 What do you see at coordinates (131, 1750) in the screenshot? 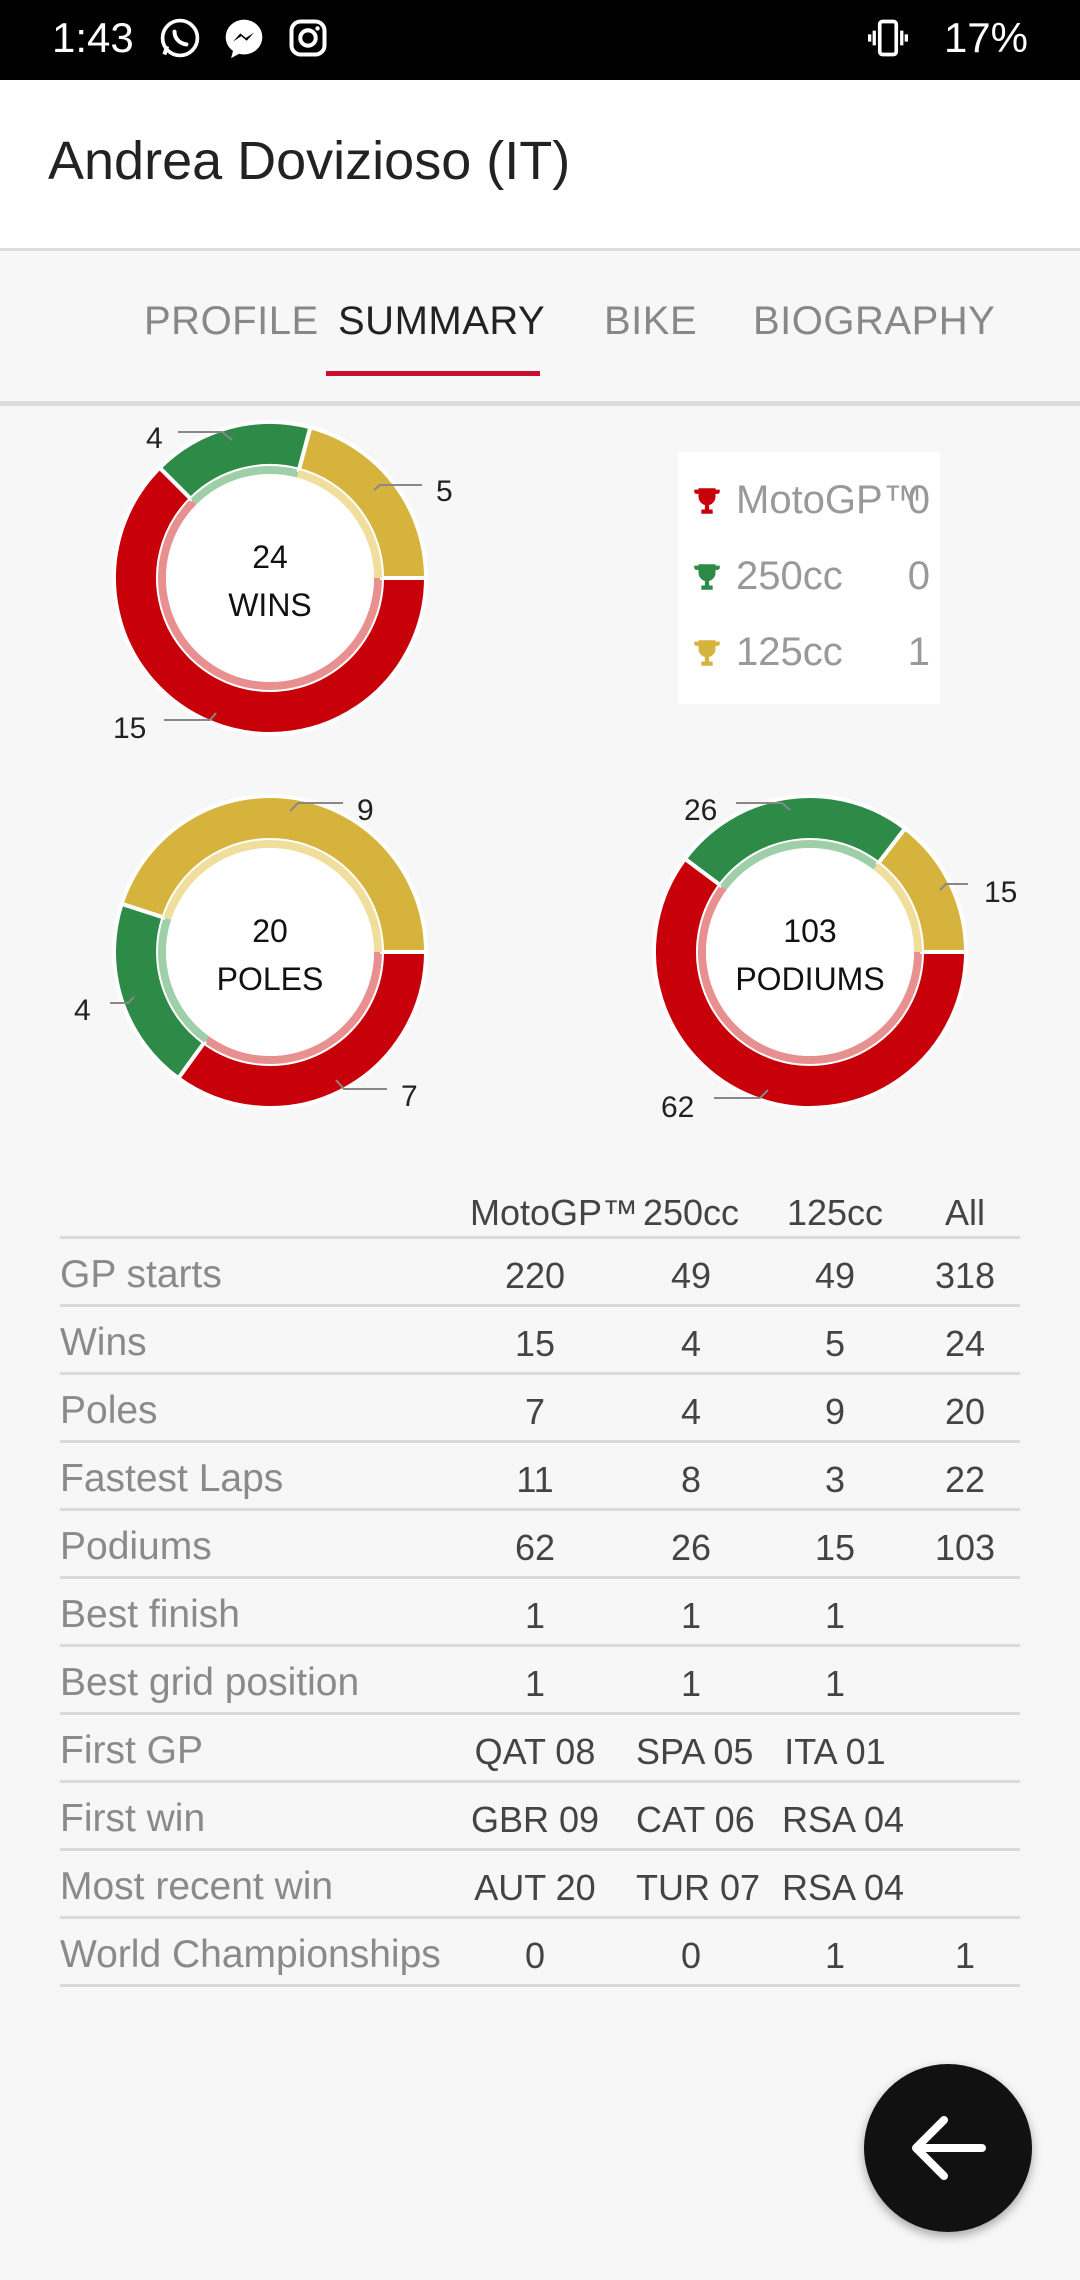
I see `row-label: First GP` at bounding box center [131, 1750].